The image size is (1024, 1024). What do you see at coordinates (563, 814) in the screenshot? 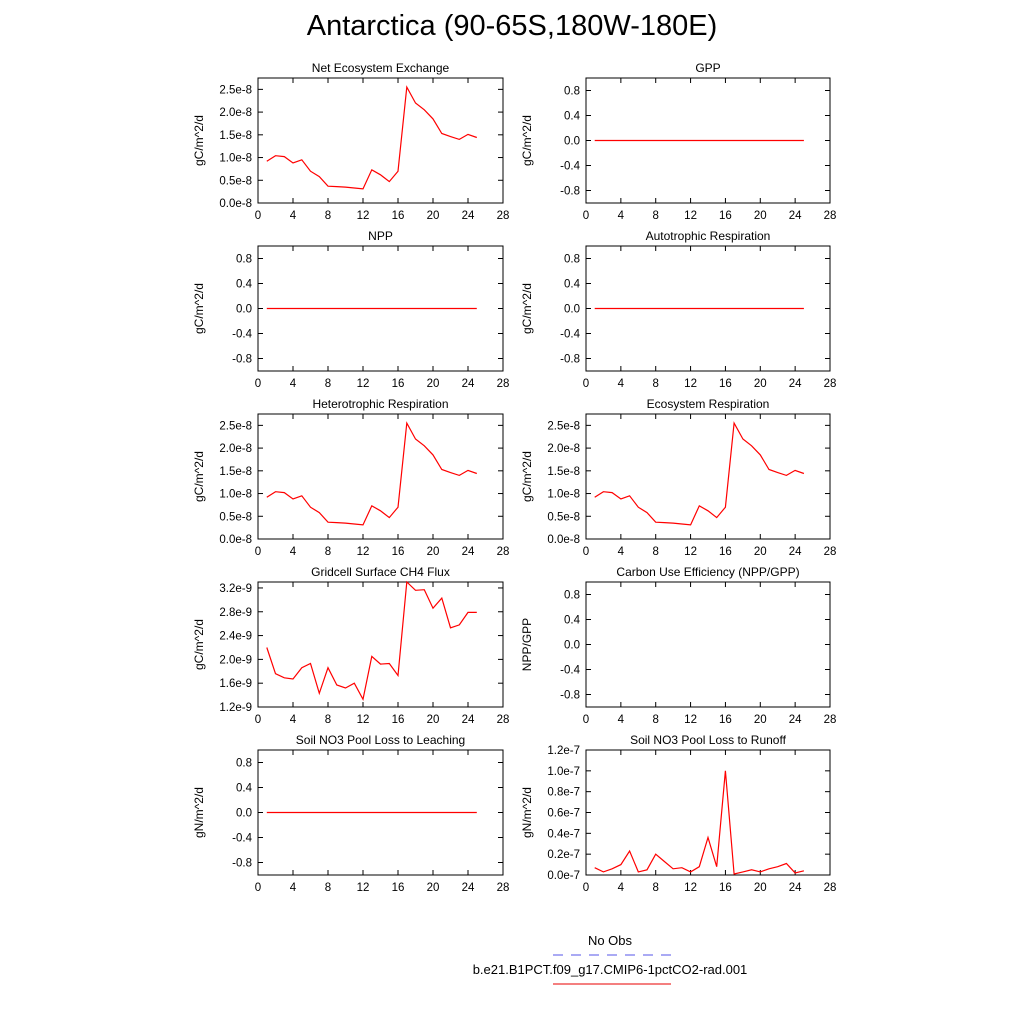
I see `y-tick-label: 0.6e-7` at bounding box center [563, 814].